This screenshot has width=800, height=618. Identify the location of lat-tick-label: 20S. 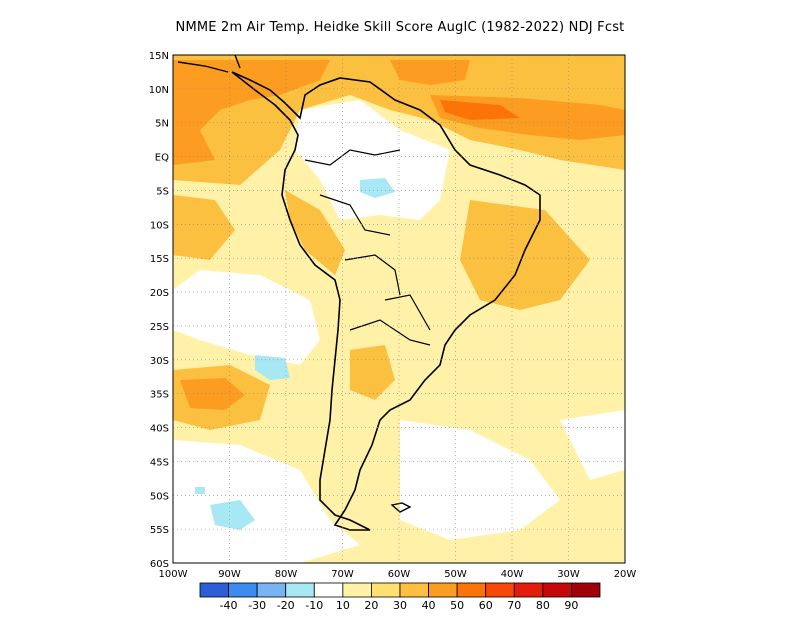
(159, 293).